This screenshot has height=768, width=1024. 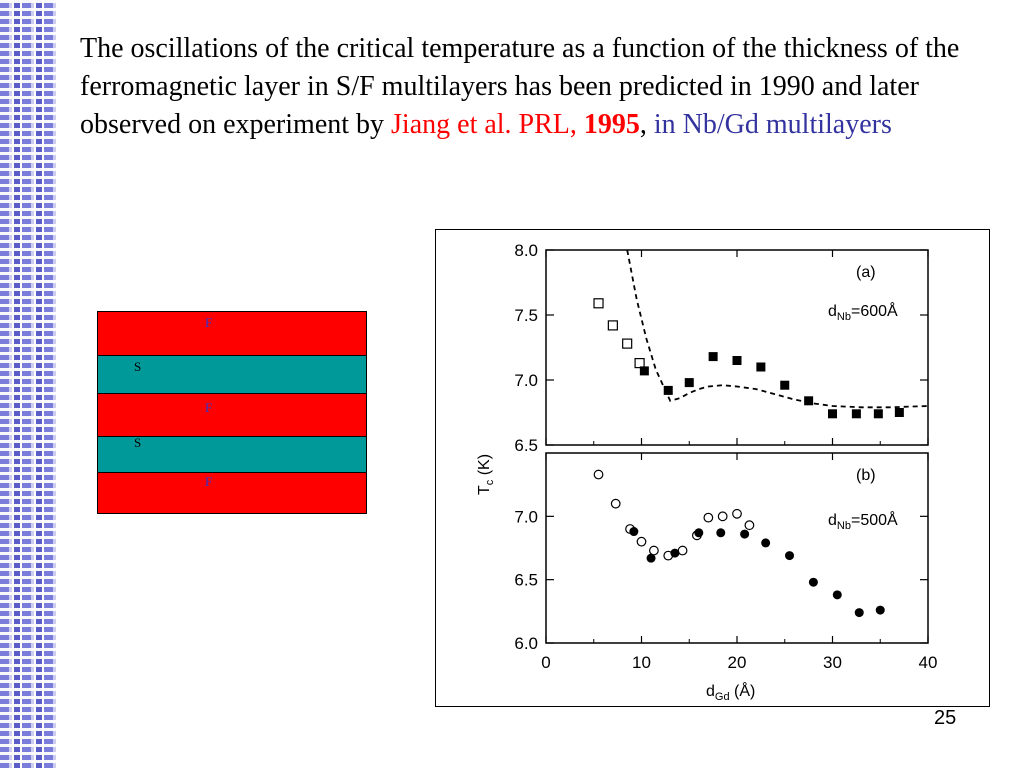 I want to click on y-tick-label: 7.5, so click(x=526, y=315).